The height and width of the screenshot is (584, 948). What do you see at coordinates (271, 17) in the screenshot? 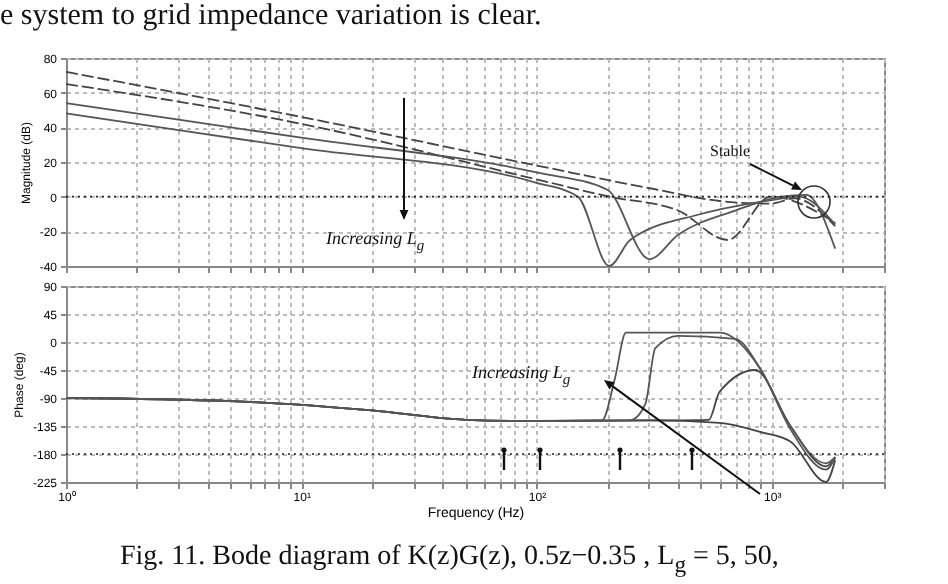
I see `text: e system to grid impedance variation is clear.` at bounding box center [271, 17].